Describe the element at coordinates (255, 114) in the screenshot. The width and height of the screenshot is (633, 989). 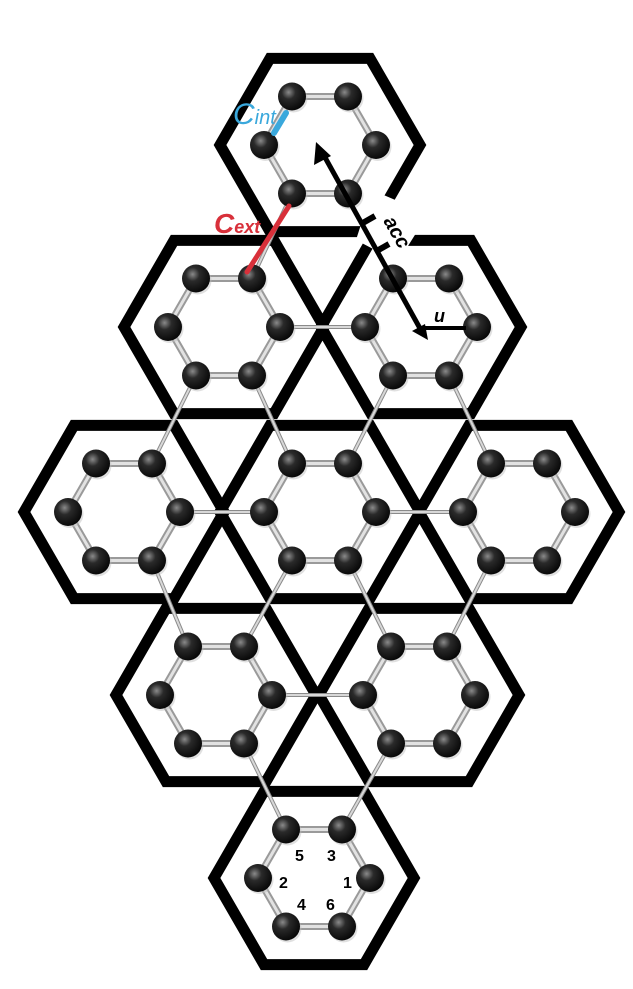
I see `c-int-label: Cint` at that location.